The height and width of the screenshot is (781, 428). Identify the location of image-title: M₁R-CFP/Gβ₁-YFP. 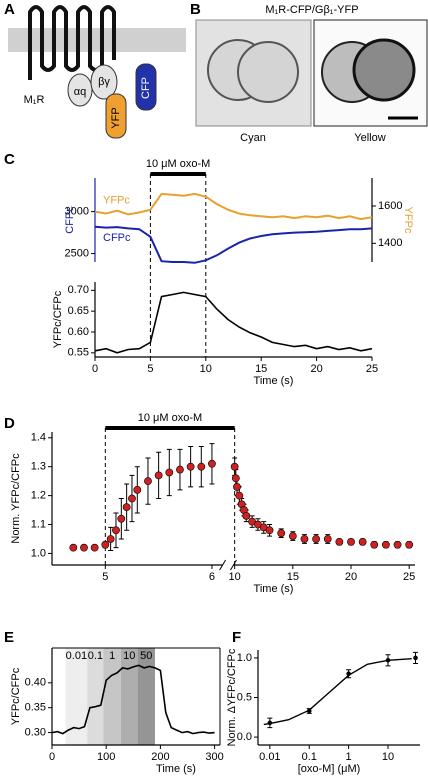
(311, 10).